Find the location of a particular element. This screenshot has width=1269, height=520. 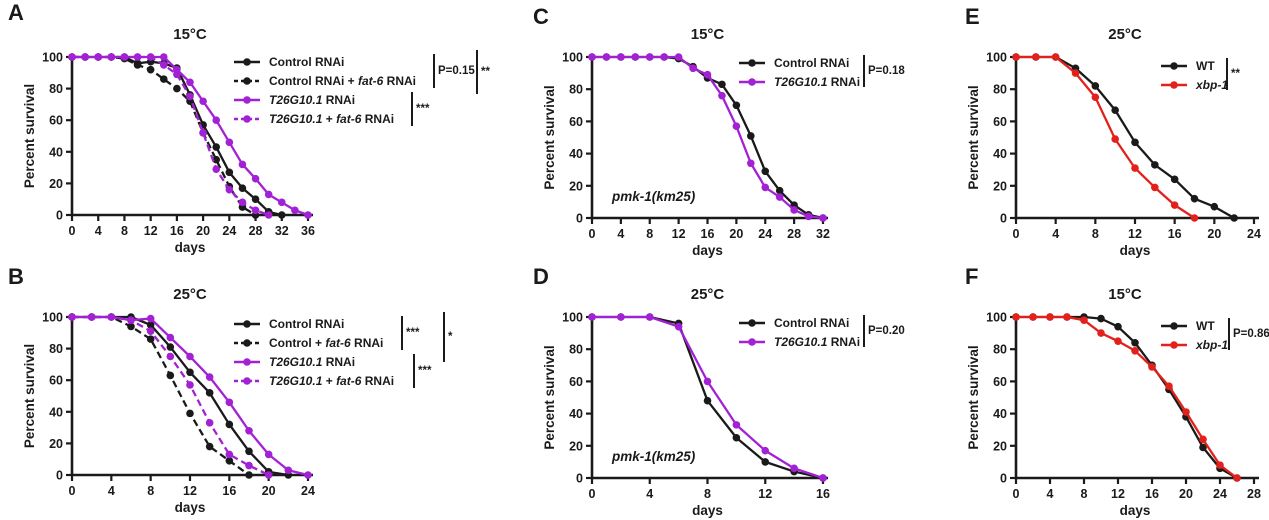

x-tick-label: 20 is located at coordinates (1186, 494).